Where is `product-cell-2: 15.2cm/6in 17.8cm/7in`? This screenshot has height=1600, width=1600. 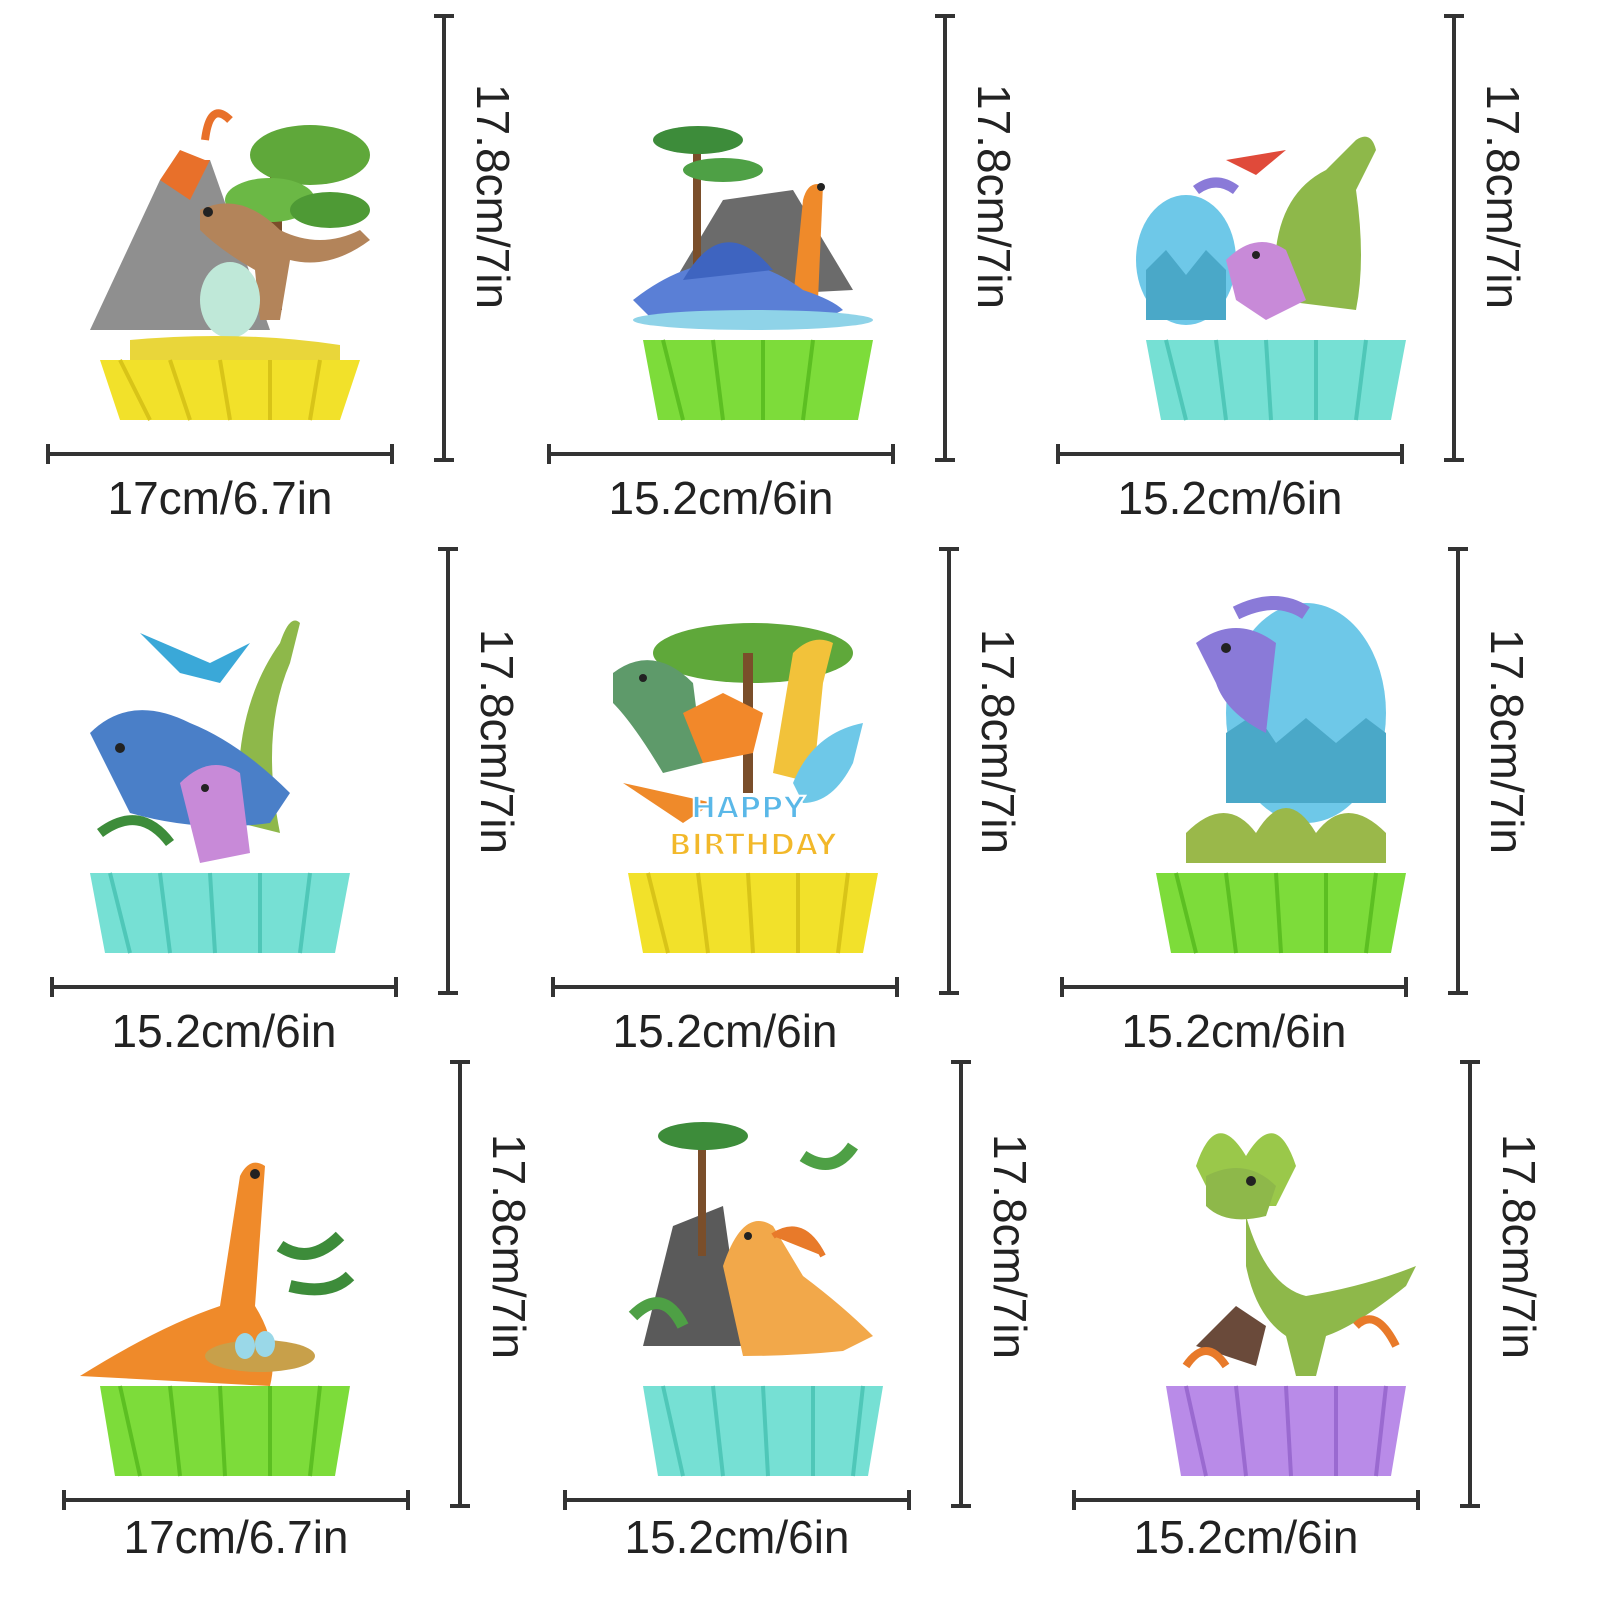
product-cell-2: 15.2cm/6in 17.8cm/7in is located at coordinates (799, 266).